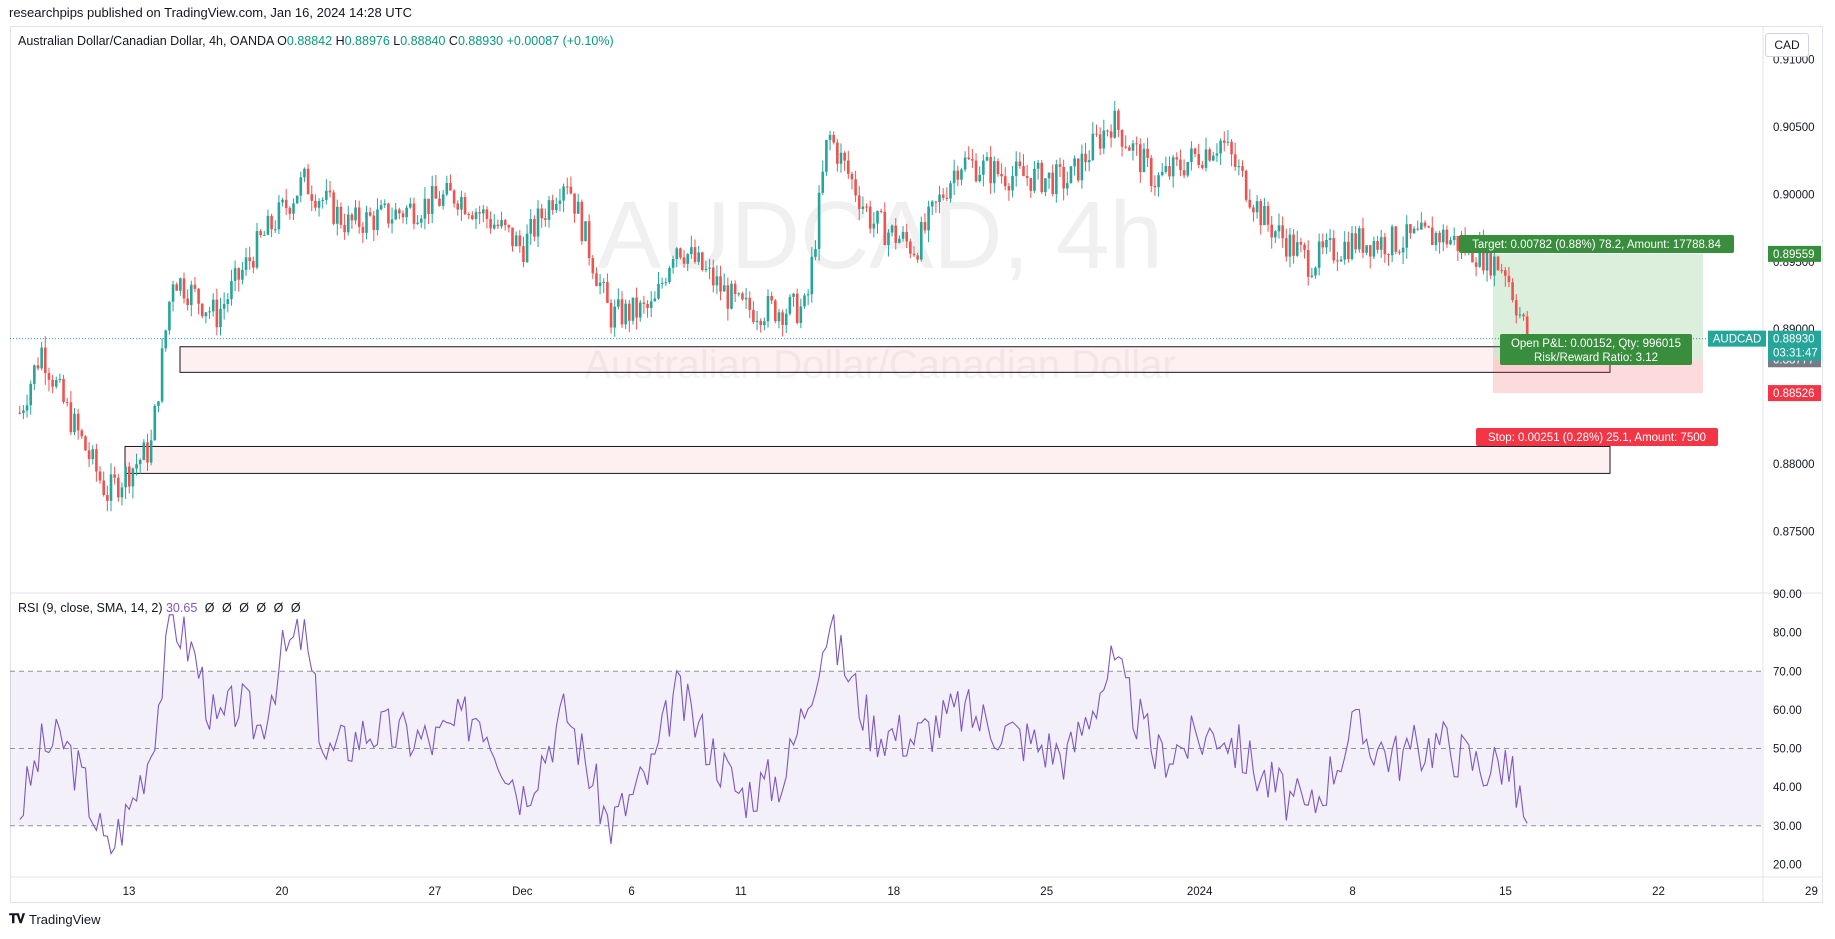  What do you see at coordinates (1794, 128) in the screenshot?
I see `price-tick-1: 0.90500` at bounding box center [1794, 128].